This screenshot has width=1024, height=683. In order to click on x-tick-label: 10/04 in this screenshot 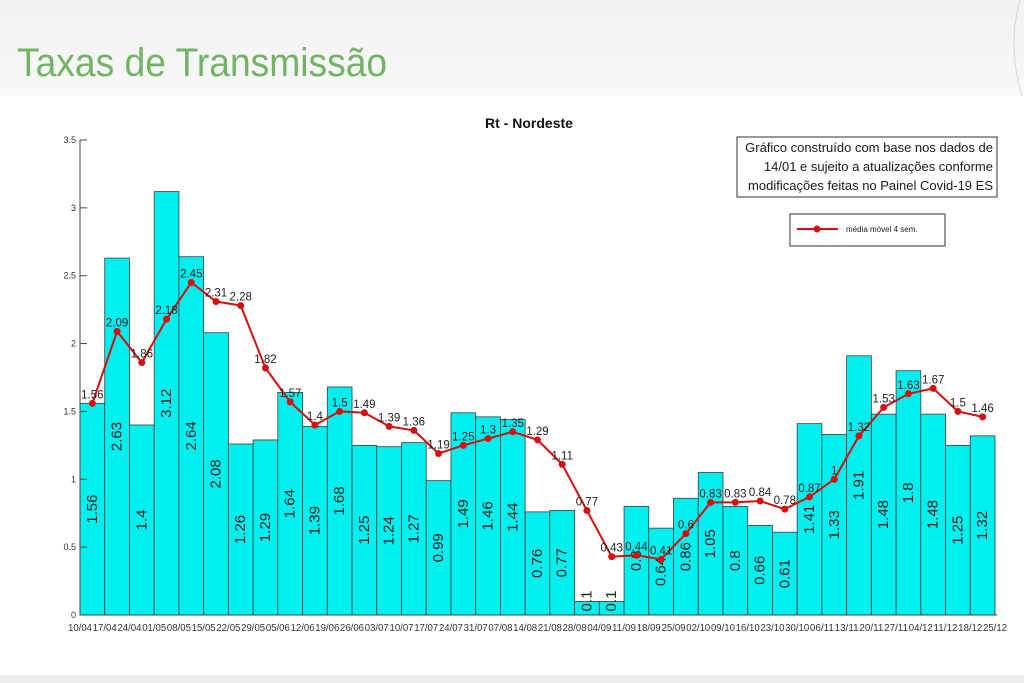, I will do `click(80, 628)`.